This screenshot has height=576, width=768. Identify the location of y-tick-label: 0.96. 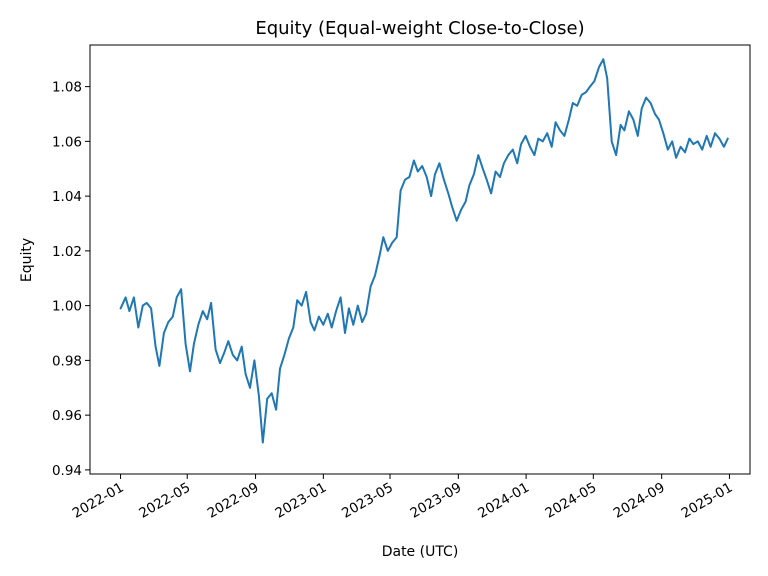
(67, 416).